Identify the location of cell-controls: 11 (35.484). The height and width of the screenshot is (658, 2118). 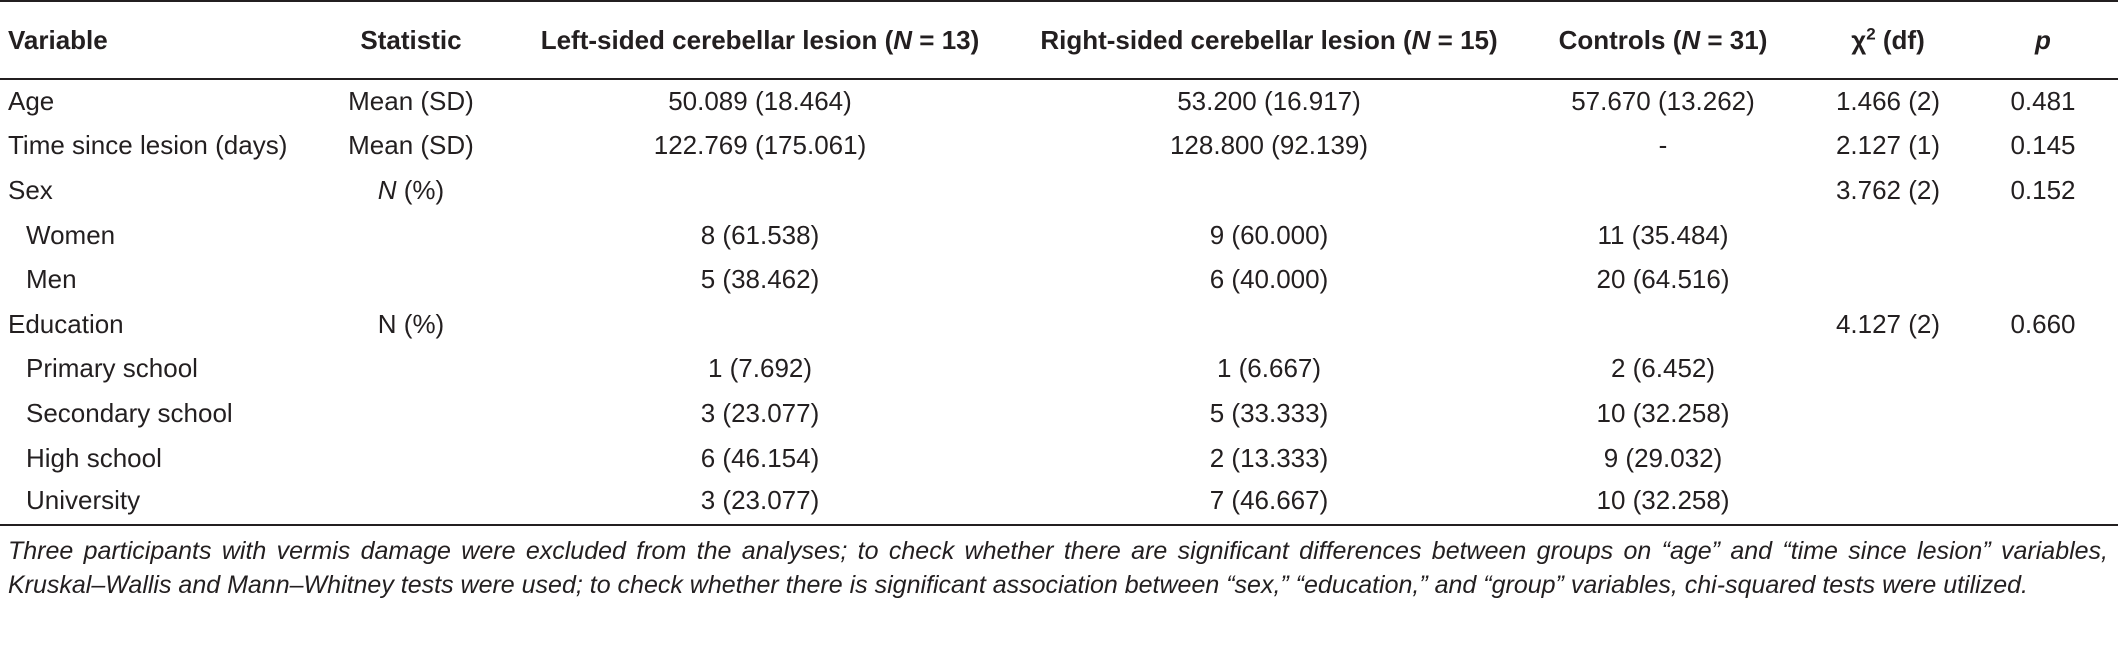
(1663, 234).